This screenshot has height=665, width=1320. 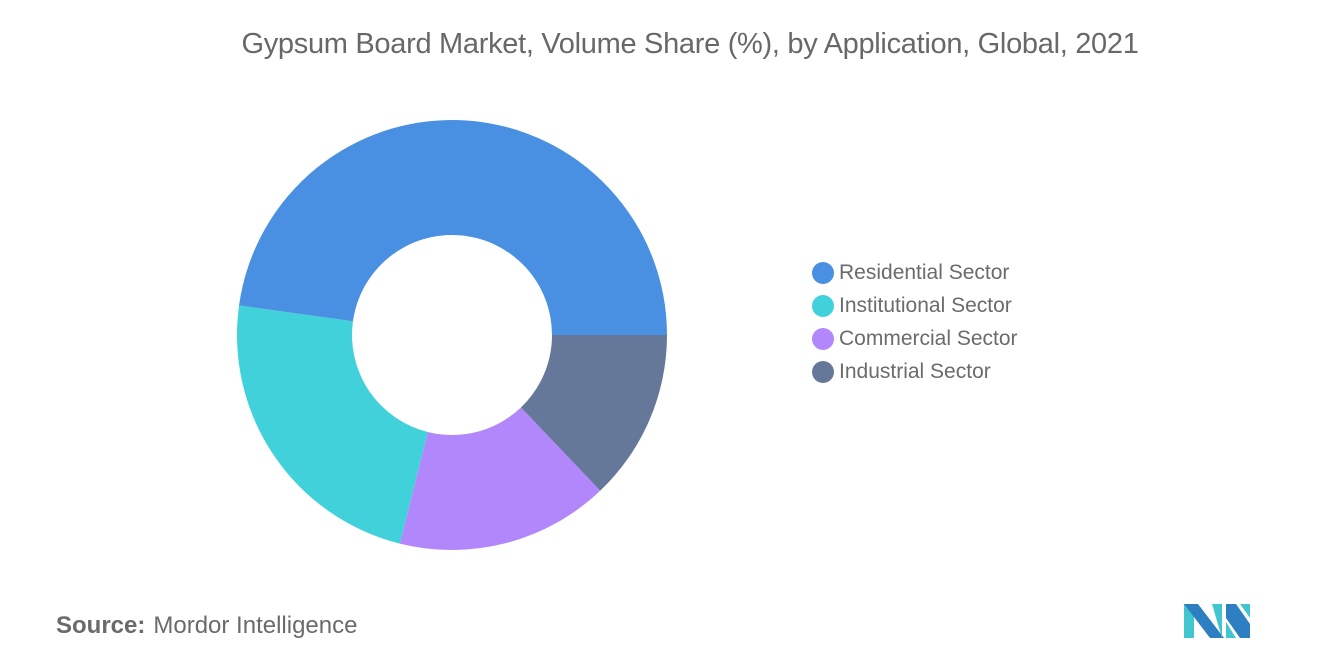 What do you see at coordinates (101, 625) in the screenshot?
I see `source-label: Source:` at bounding box center [101, 625].